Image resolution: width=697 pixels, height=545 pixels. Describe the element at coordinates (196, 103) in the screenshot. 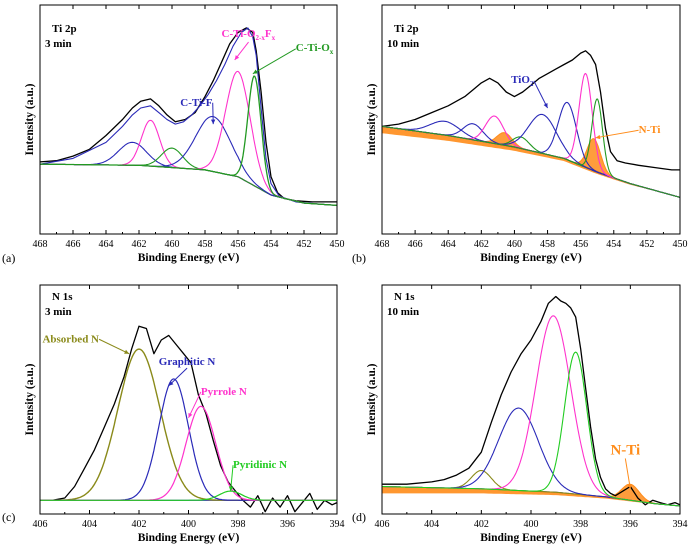

I see `peak-label-3: C-Ti-F` at that location.